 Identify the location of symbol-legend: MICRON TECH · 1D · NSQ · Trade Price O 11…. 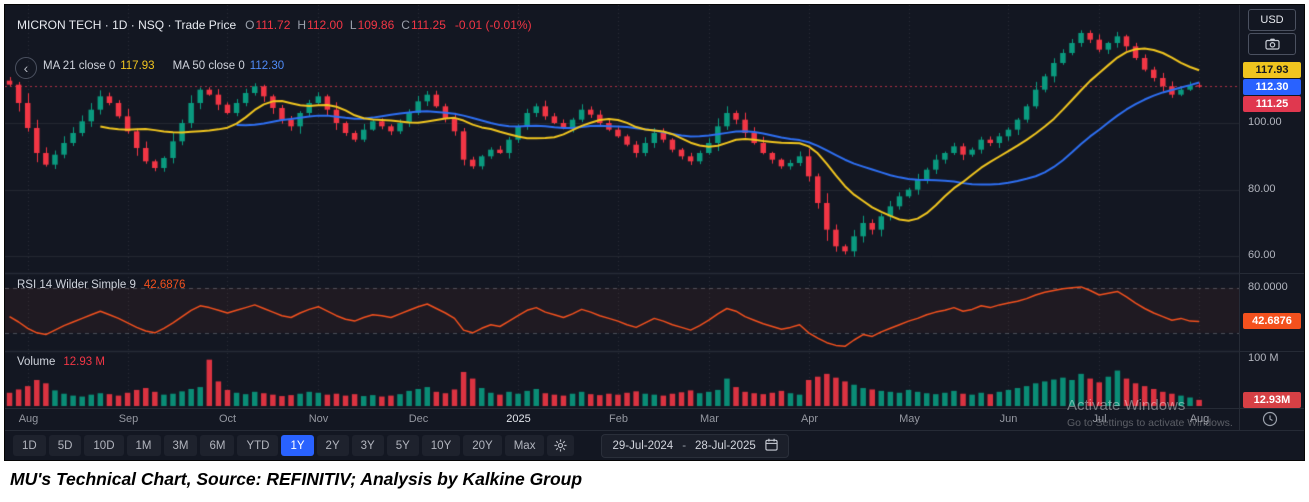
(274, 25).